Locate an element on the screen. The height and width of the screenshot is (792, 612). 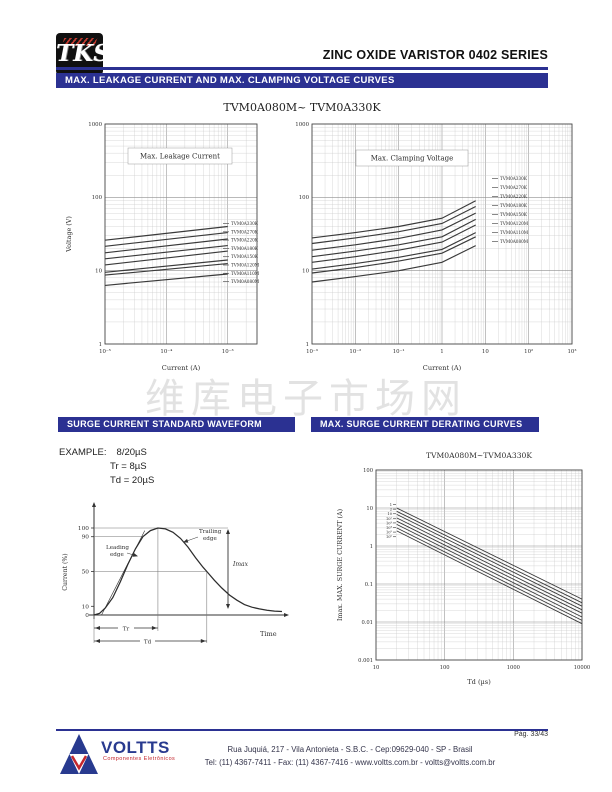
top-charts-title: TVM0A080M~ TVM0A330K is located at coordinates (302, 107).